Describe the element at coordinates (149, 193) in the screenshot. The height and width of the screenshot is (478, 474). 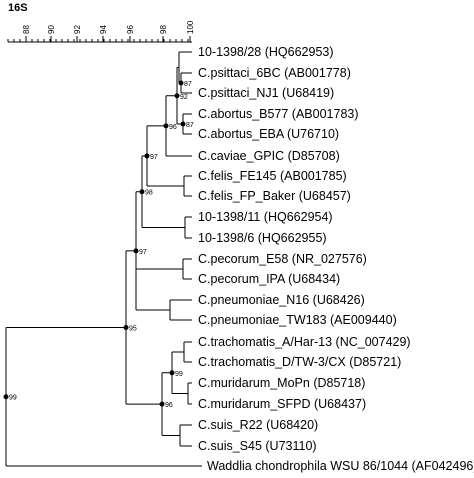
I see `support-value: 98` at that location.